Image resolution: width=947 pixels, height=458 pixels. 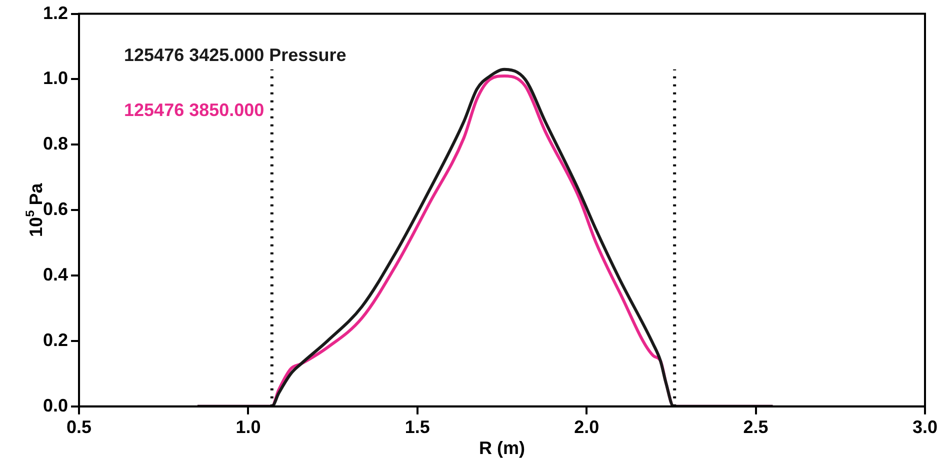 I want to click on y-tick-label: 1.0, so click(x=55, y=78).